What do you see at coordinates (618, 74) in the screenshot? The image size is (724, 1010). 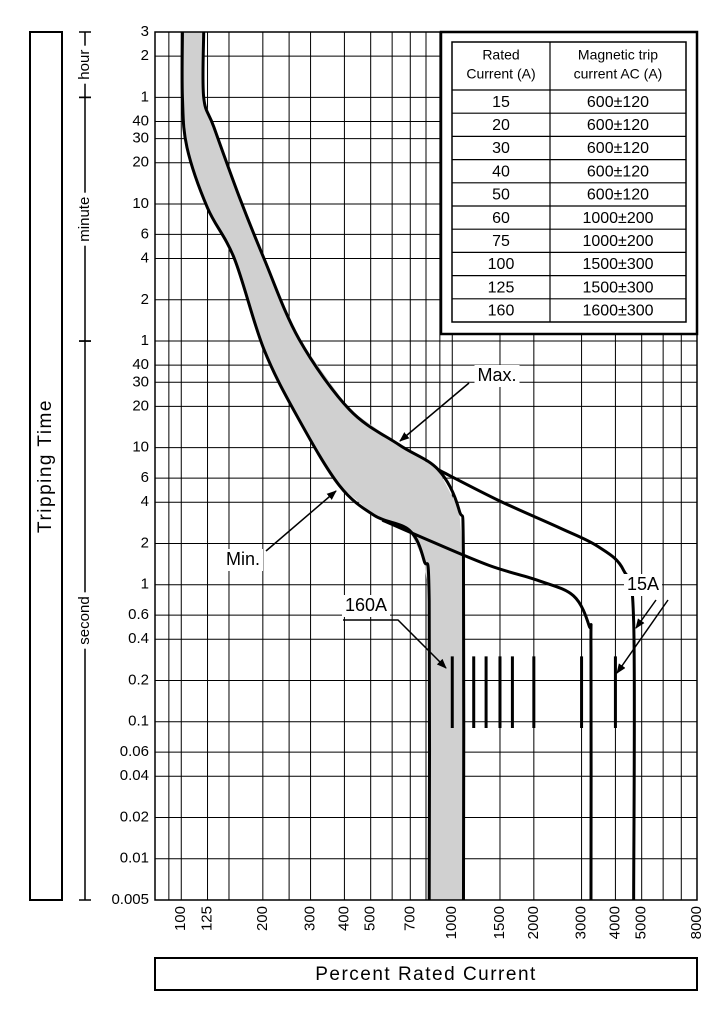 I see `table-header: current AC (A)` at bounding box center [618, 74].